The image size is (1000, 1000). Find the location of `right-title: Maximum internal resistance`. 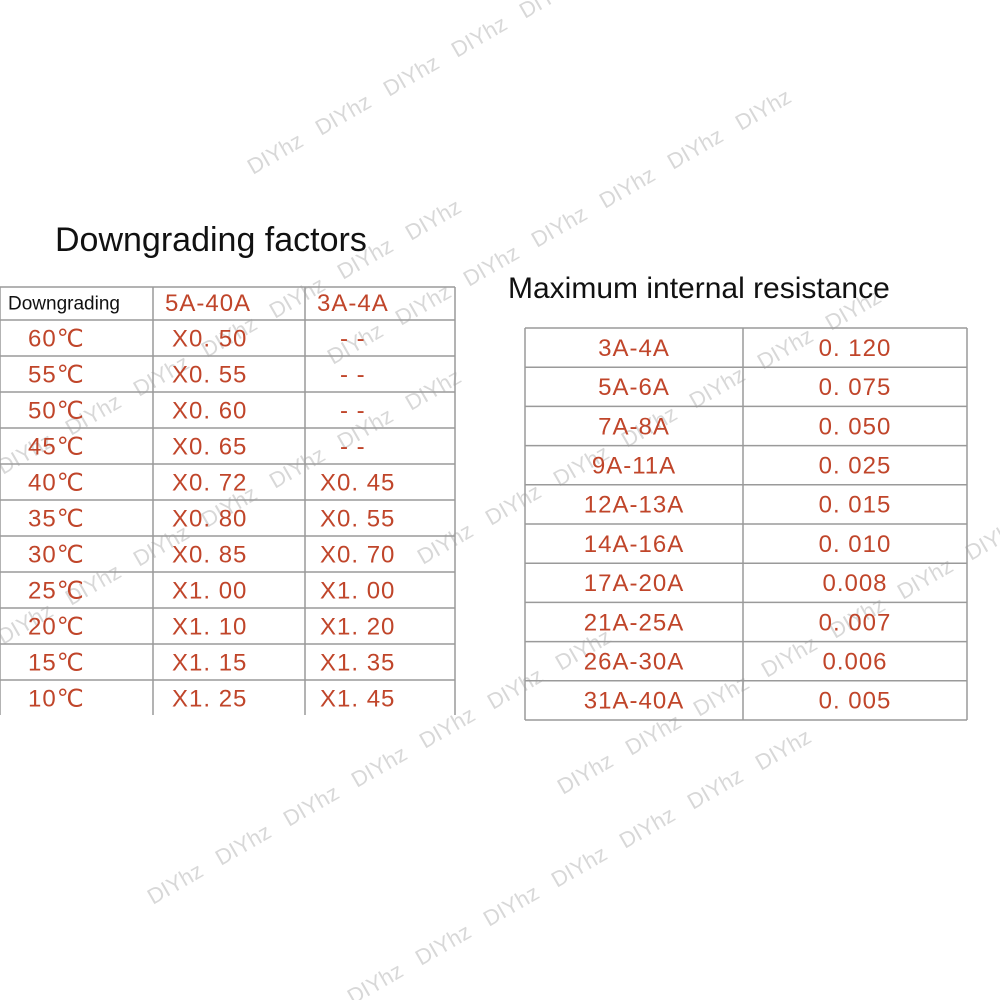

right-title: Maximum internal resistance is located at coordinates (699, 288).